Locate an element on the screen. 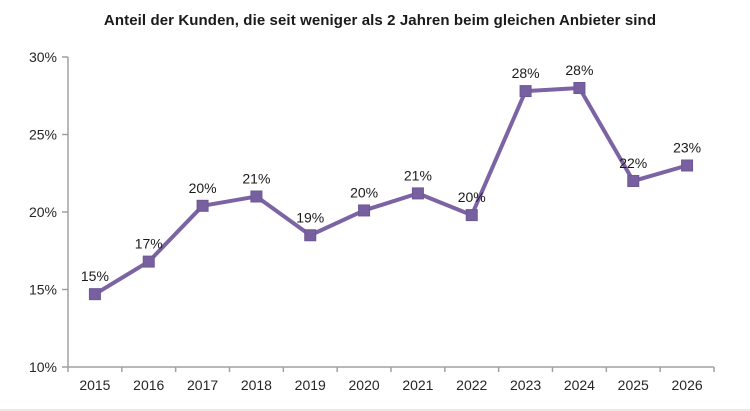 The width and height of the screenshot is (750, 411). x-axis-tick-label: 2018 is located at coordinates (256, 385).